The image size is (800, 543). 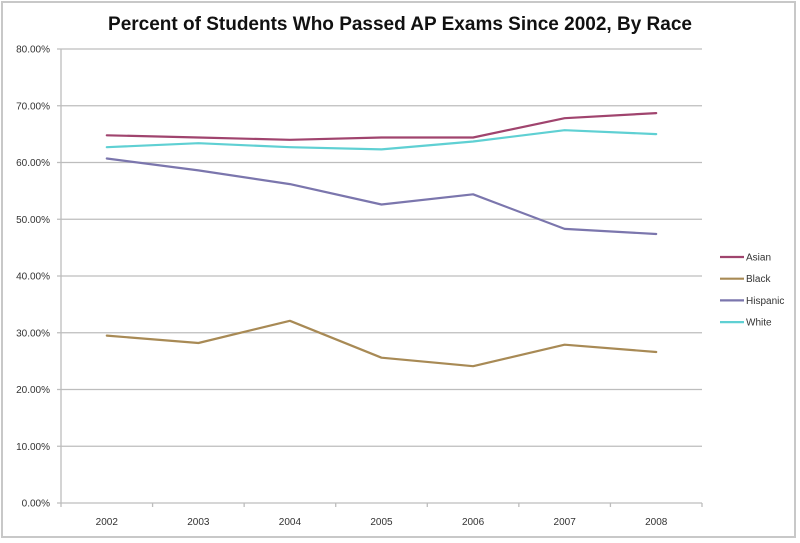 I want to click on series-line-hispanic, so click(x=381, y=196).